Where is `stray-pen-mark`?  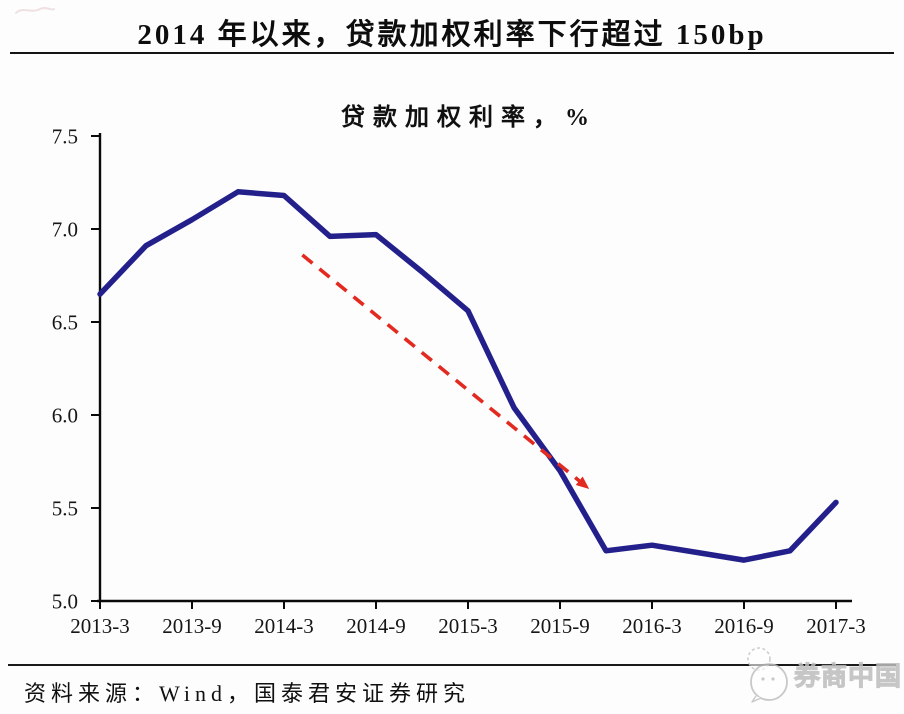
stray-pen-mark is located at coordinates (35, 10).